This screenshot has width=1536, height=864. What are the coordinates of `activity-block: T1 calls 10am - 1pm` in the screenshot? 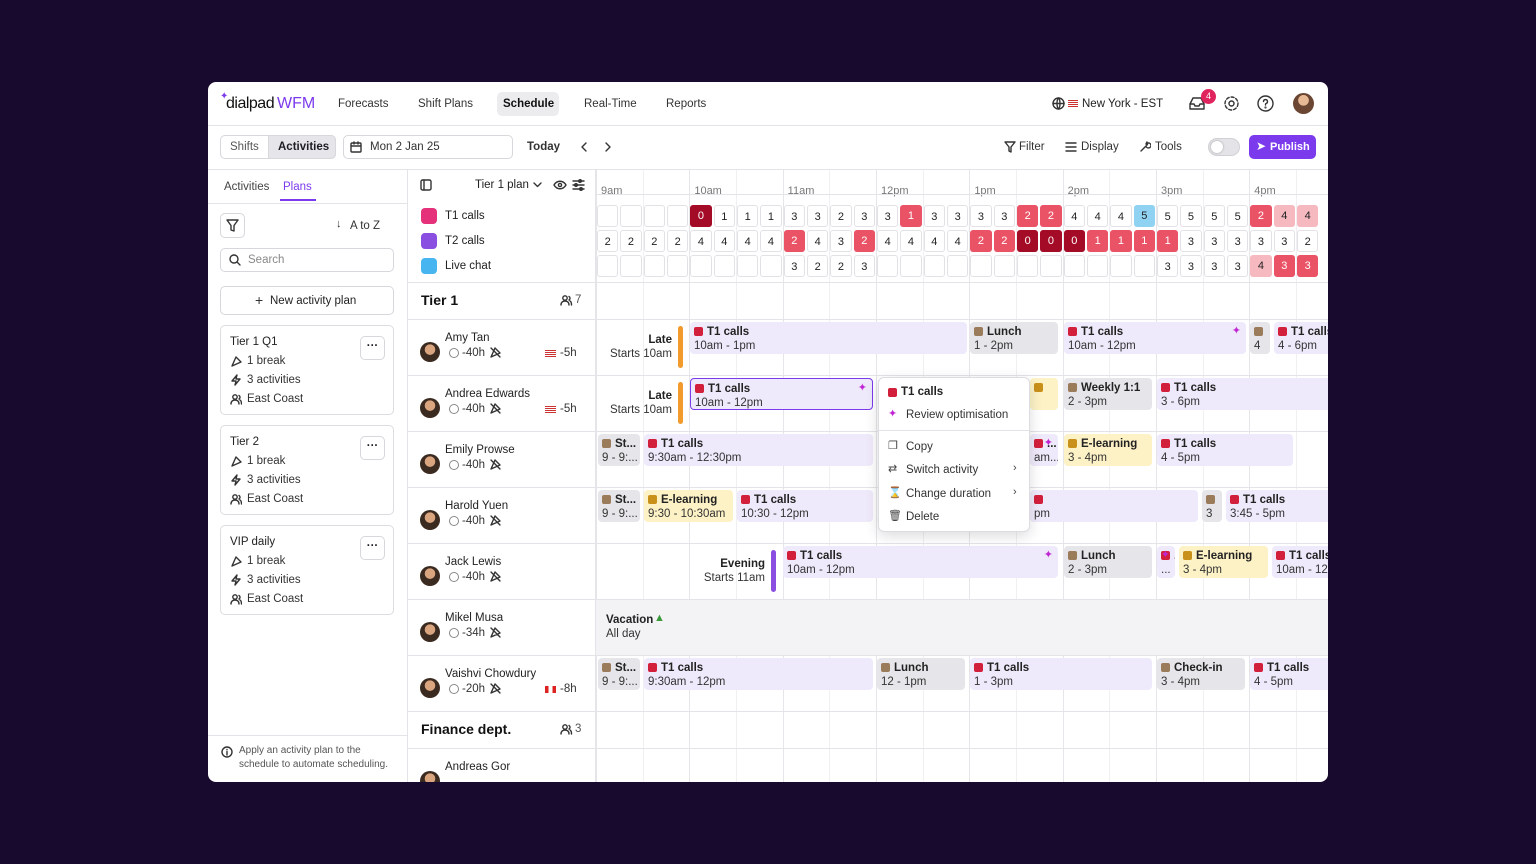 It's located at (828, 338).